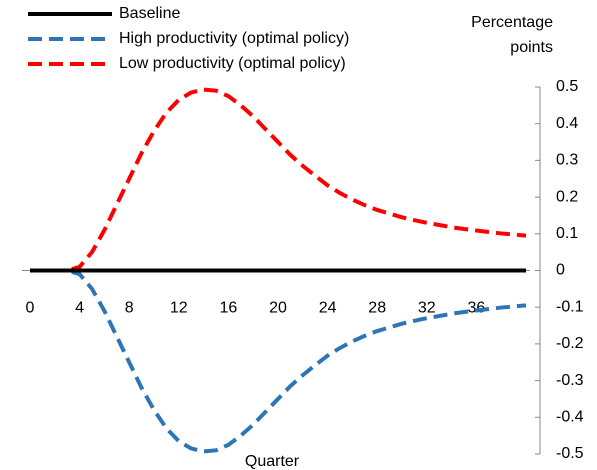 This screenshot has height=470, width=597. I want to click on y-tick-label: 0.2, so click(567, 196).